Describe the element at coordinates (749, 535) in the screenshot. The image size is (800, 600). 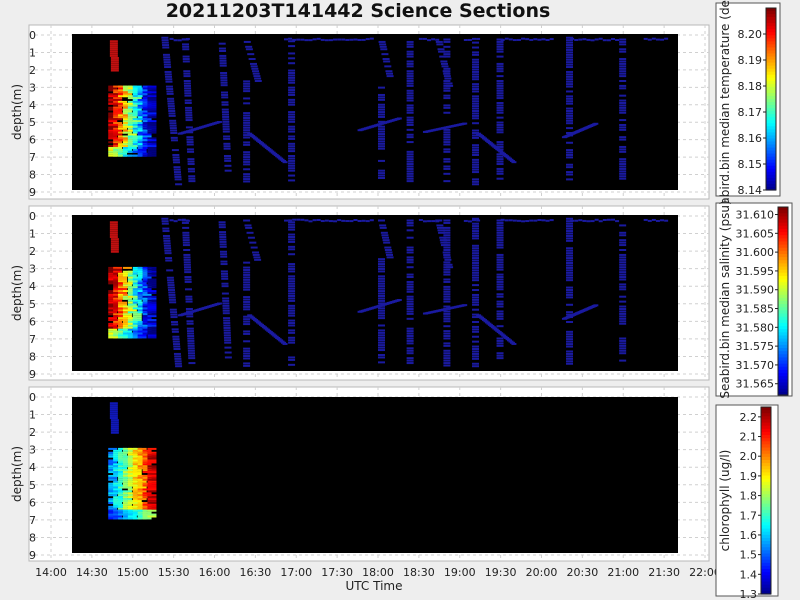
I see `colorbar-tick-label: 1.6` at that location.